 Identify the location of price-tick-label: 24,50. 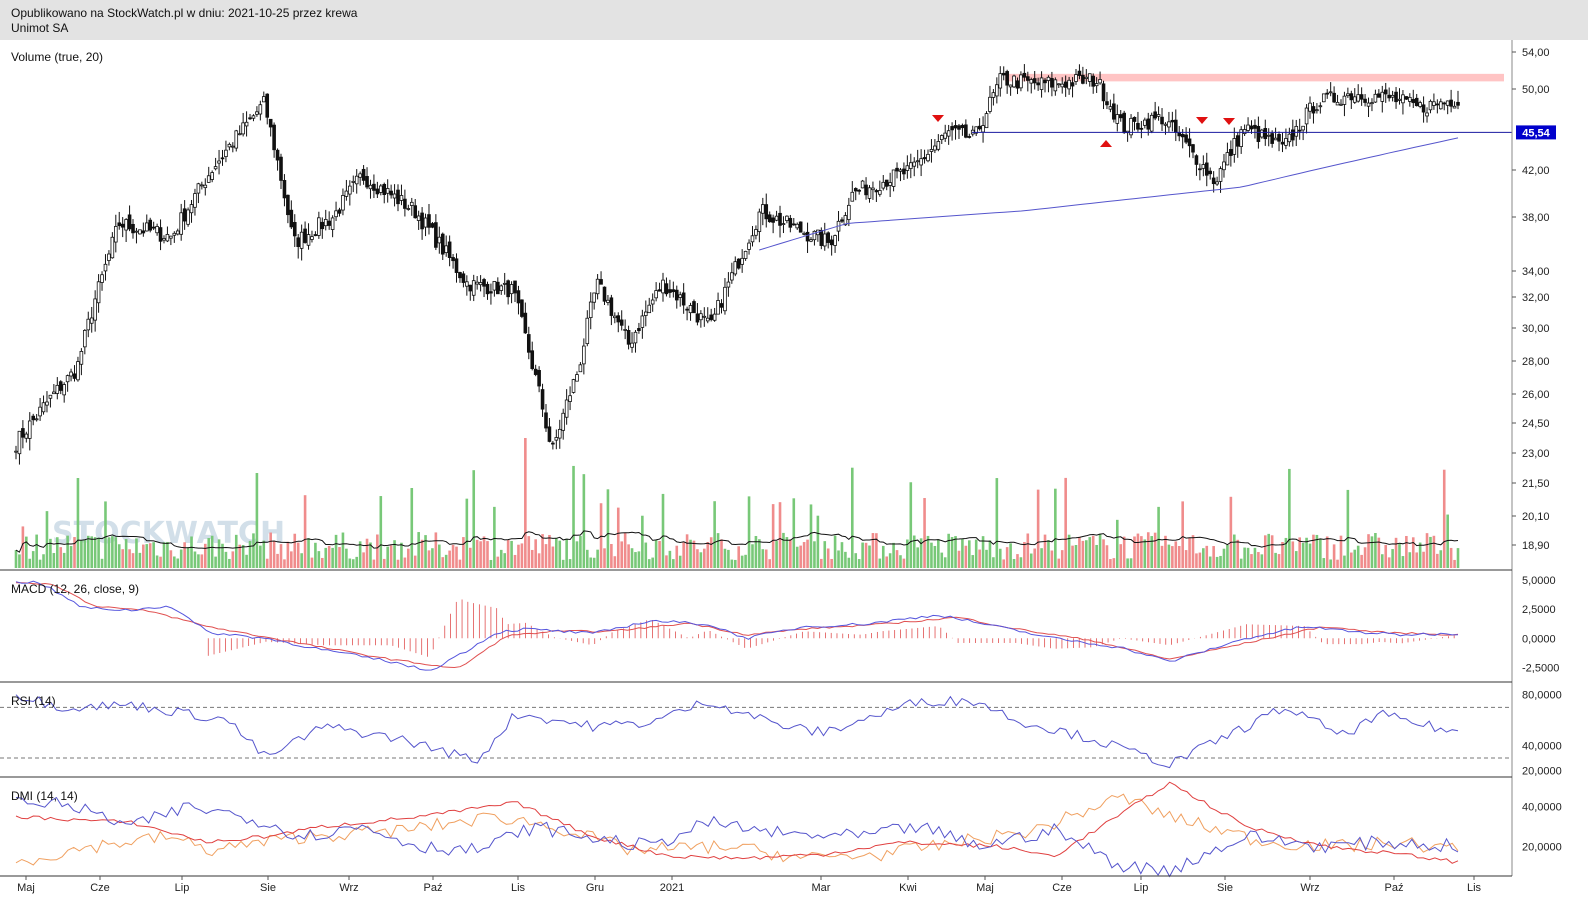
(1536, 424).